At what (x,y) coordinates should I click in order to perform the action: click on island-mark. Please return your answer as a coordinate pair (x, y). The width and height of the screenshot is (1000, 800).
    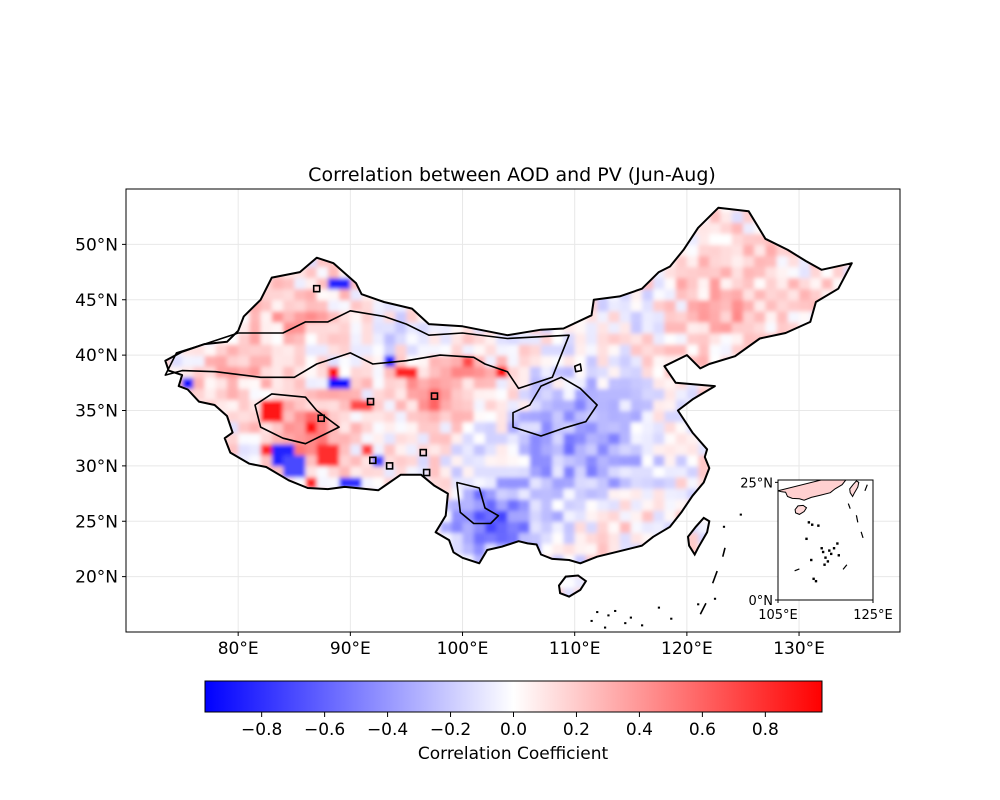
    Looking at the image, I should click on (591, 620).